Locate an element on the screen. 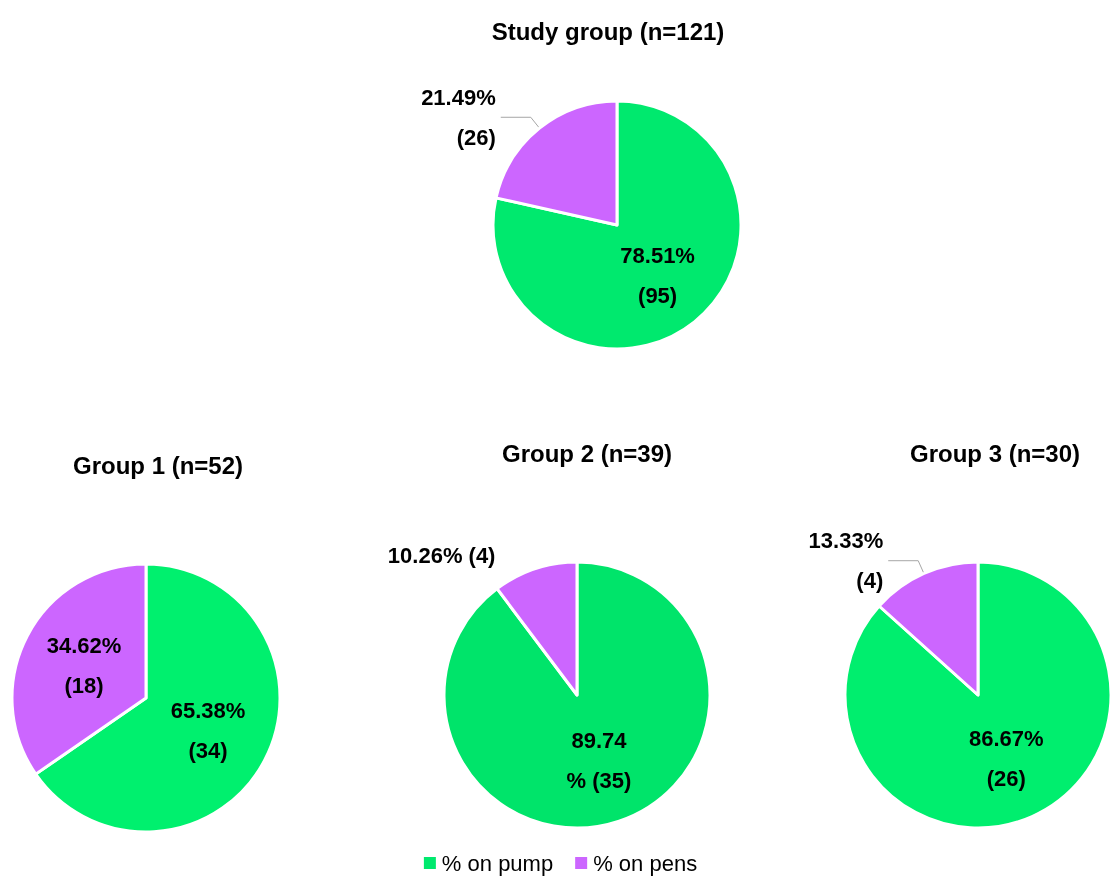  chart-title: Study group (n=121) is located at coordinates (608, 31).